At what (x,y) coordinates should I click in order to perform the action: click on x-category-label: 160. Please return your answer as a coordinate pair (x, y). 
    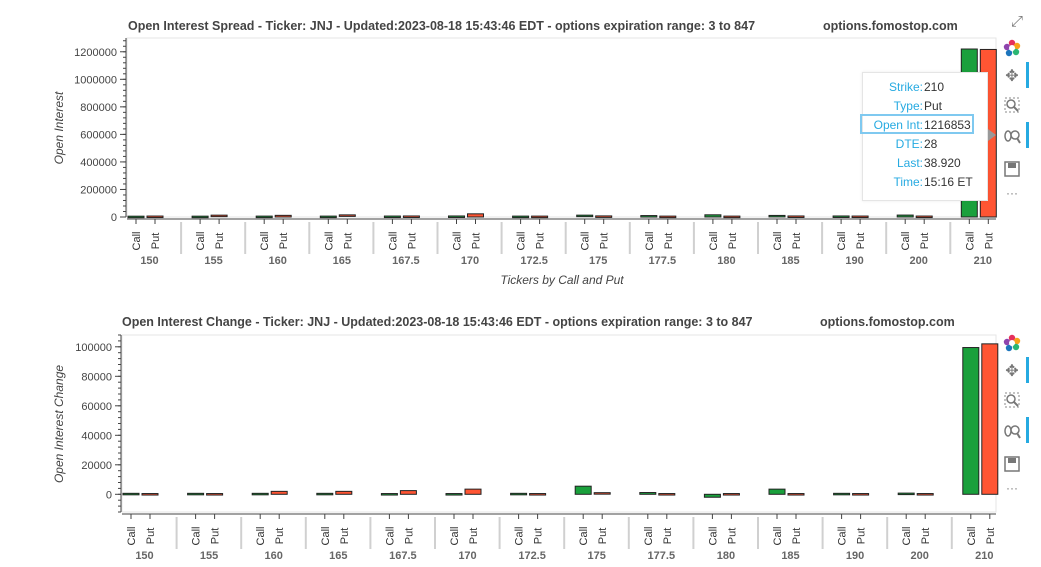
    Looking at the image, I should click on (274, 556).